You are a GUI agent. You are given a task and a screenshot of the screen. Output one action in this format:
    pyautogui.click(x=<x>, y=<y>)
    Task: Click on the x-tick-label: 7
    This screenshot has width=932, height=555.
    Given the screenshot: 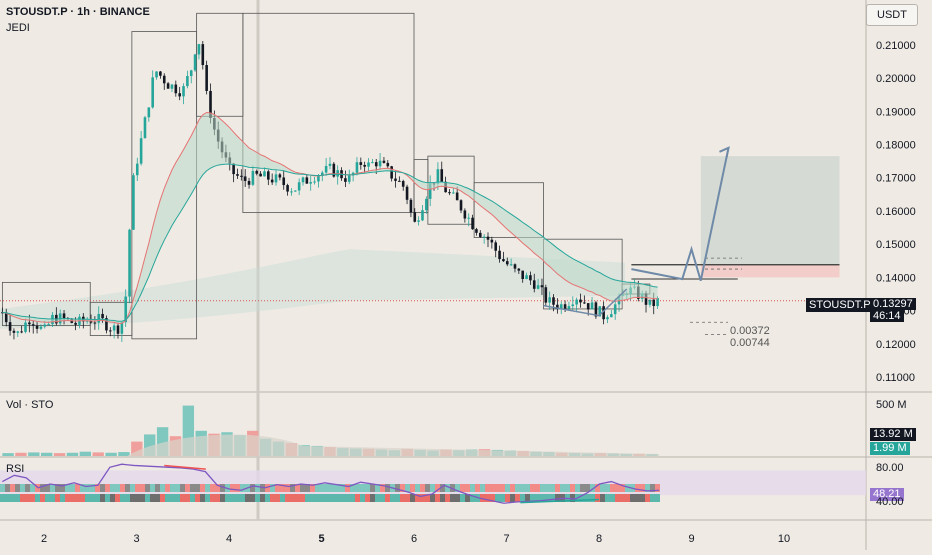 What is the action you would take?
    pyautogui.click(x=506, y=539)
    